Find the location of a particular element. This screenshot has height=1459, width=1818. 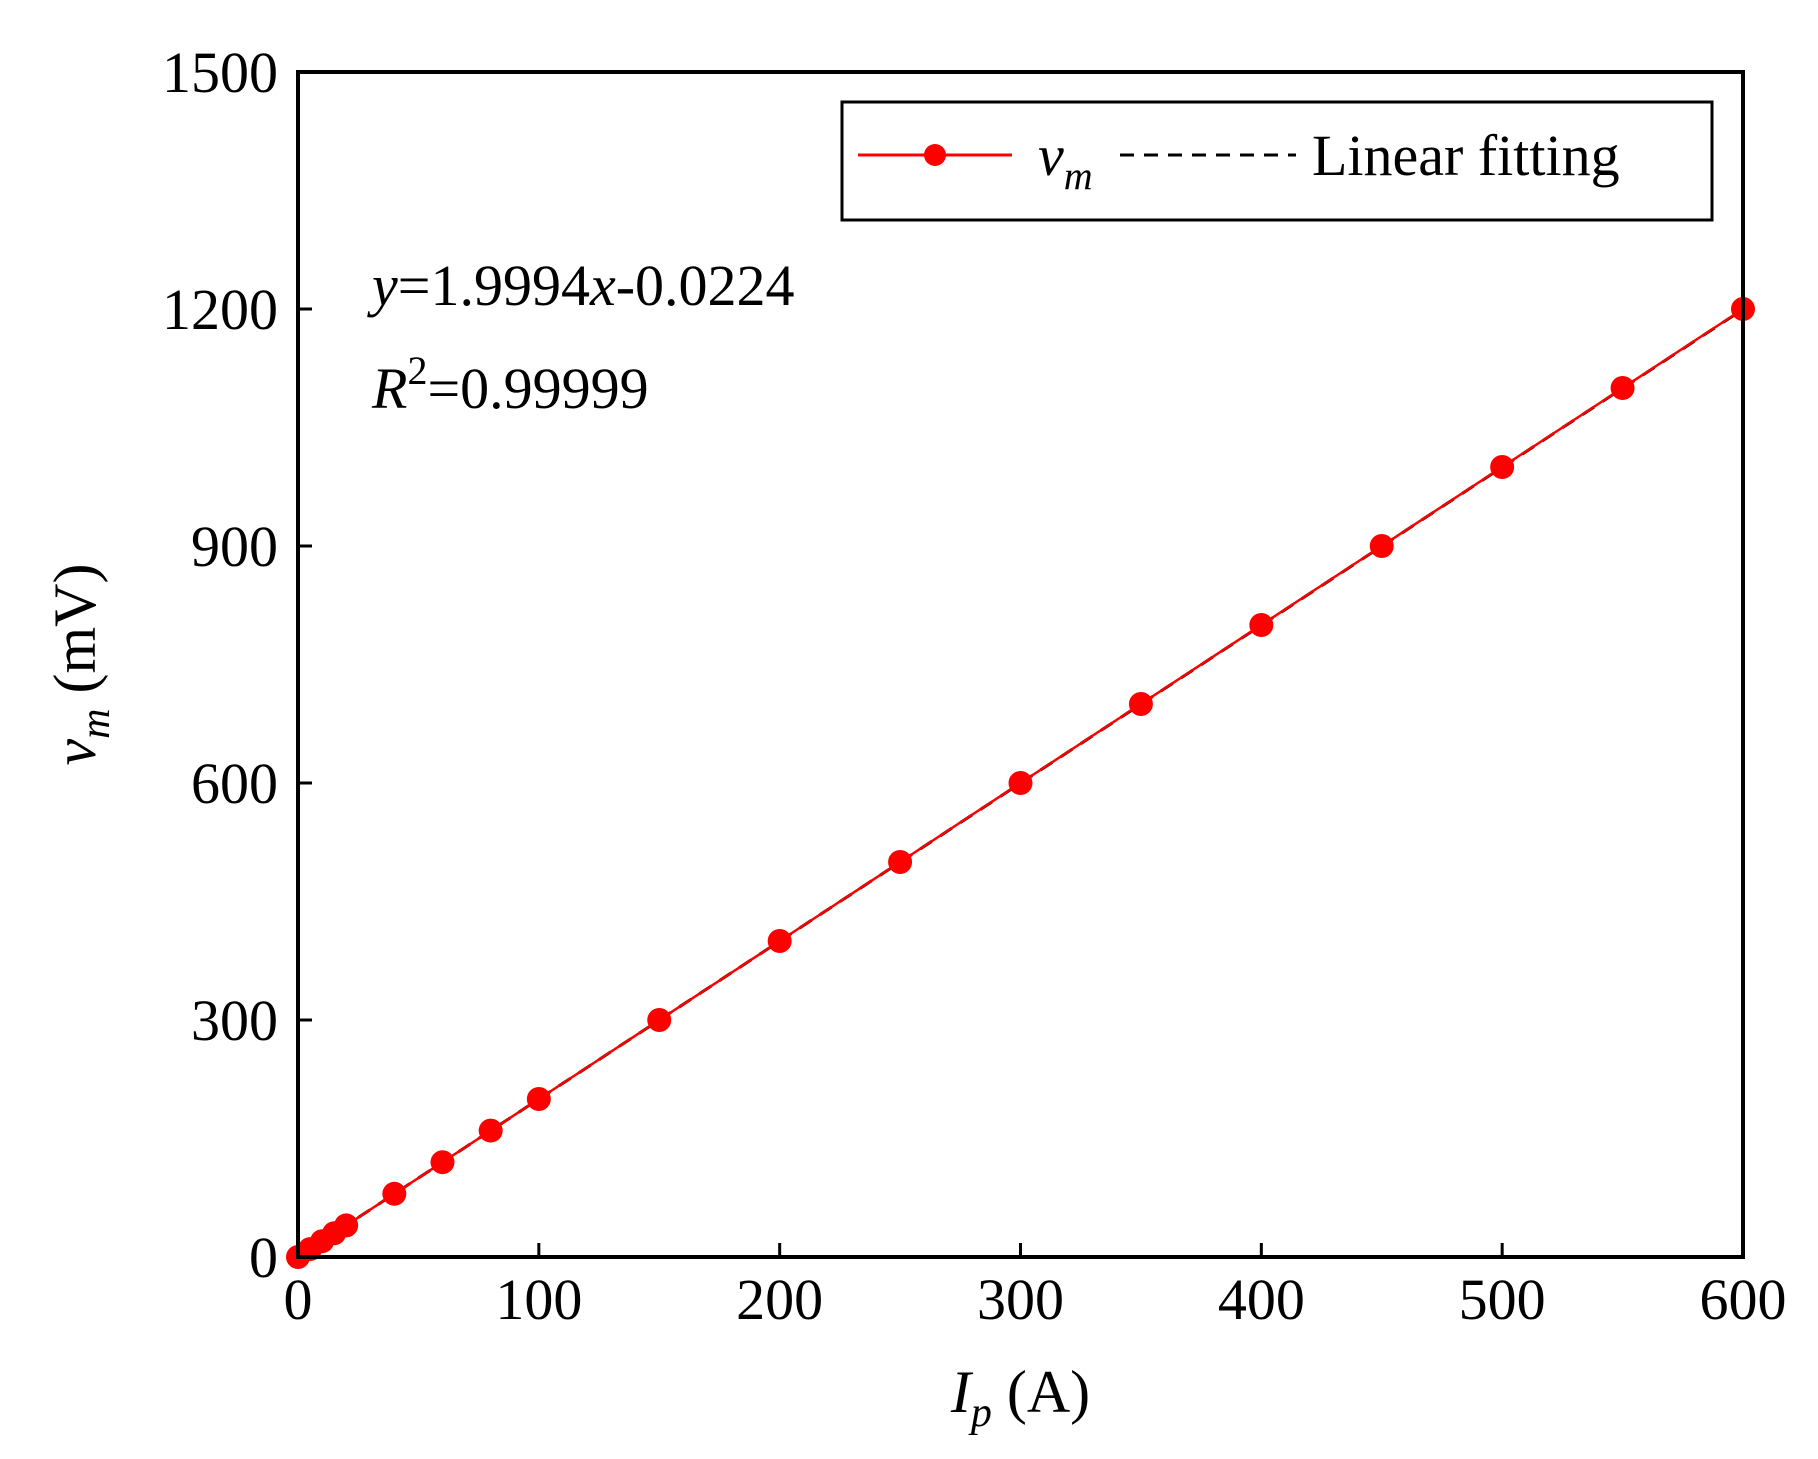

x-tick-label: 500 is located at coordinates (1502, 1299).